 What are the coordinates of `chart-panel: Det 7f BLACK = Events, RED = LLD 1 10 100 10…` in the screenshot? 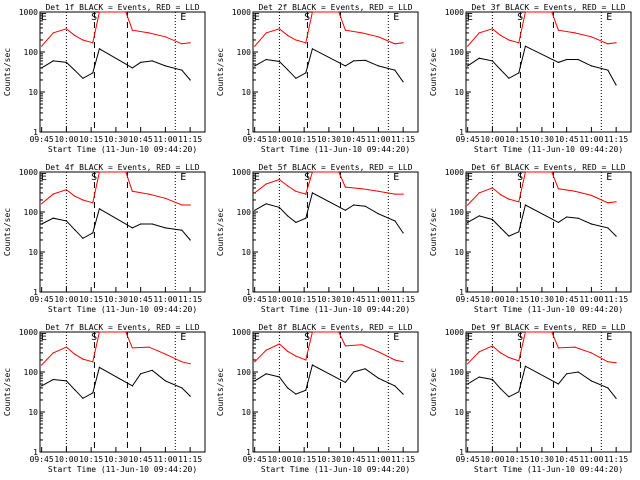 It's located at (104, 398).